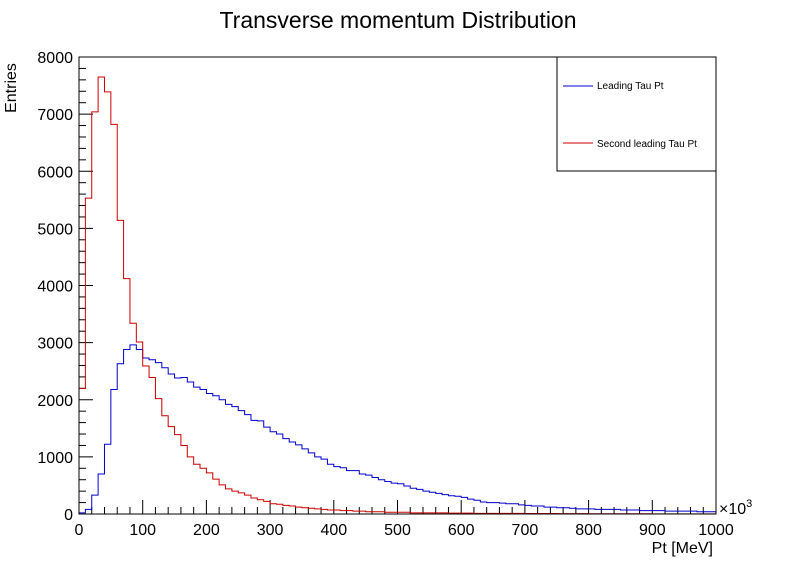  I want to click on x-tick-label: 600, so click(461, 530).